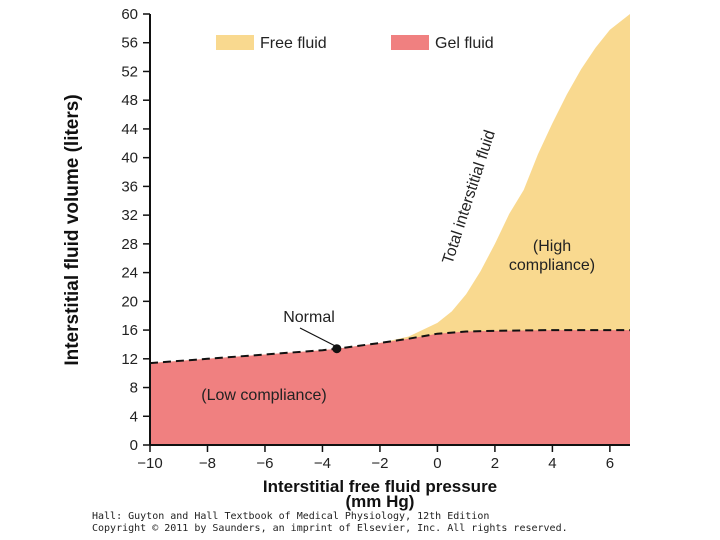  I want to click on y-tick-label: 0, so click(134, 445).